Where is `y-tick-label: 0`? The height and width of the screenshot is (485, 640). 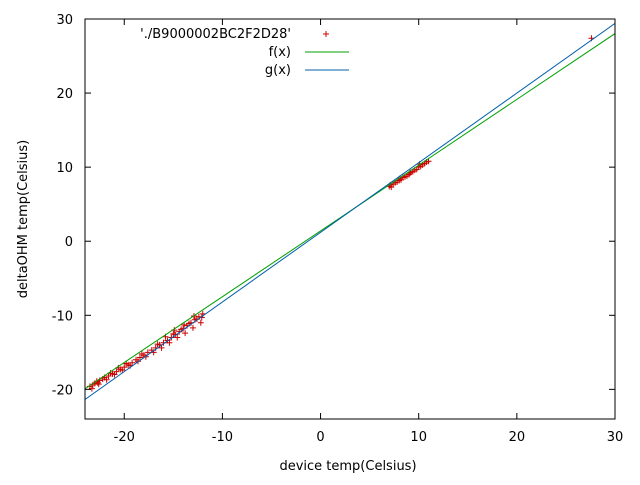 y-tick-label: 0 is located at coordinates (69, 242).